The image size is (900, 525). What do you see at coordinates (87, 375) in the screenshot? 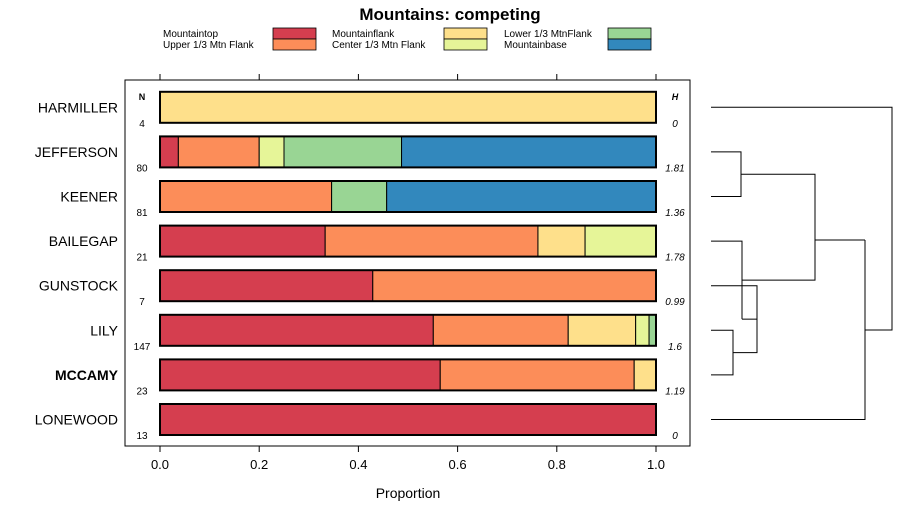
I see `category-label: MCCAMY` at bounding box center [87, 375].